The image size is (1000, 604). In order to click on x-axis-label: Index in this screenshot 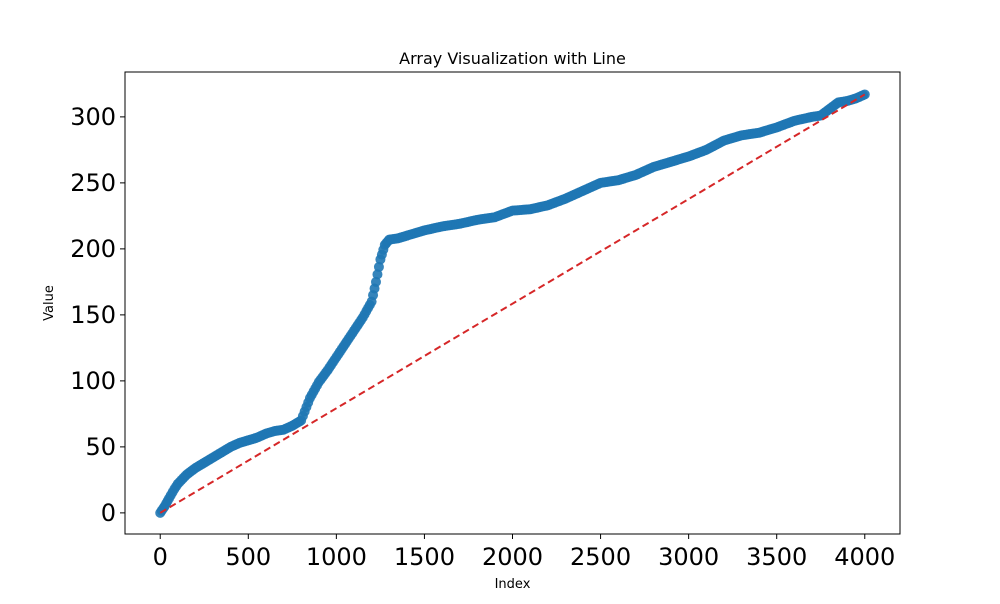, I will do `click(513, 584)`.